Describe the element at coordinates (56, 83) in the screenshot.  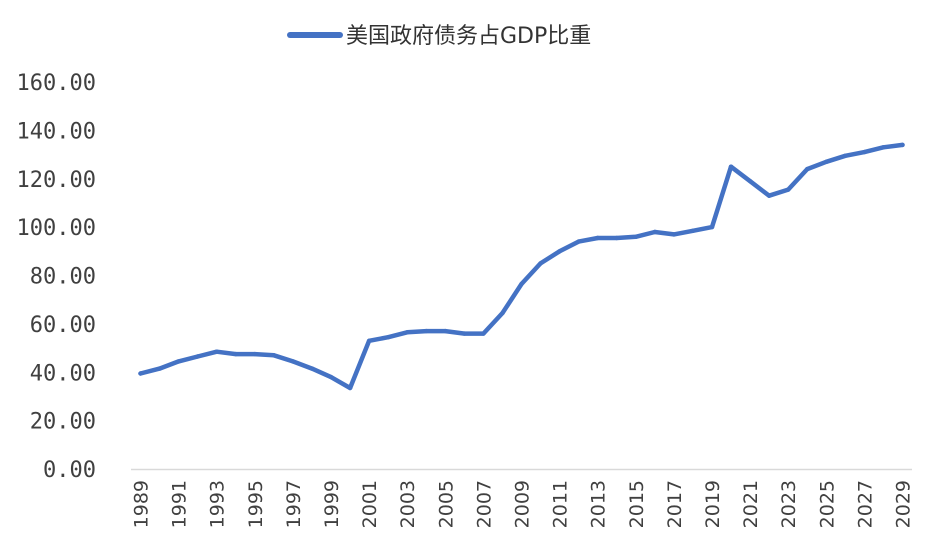
I see `y-tick-label: 160.00` at that location.